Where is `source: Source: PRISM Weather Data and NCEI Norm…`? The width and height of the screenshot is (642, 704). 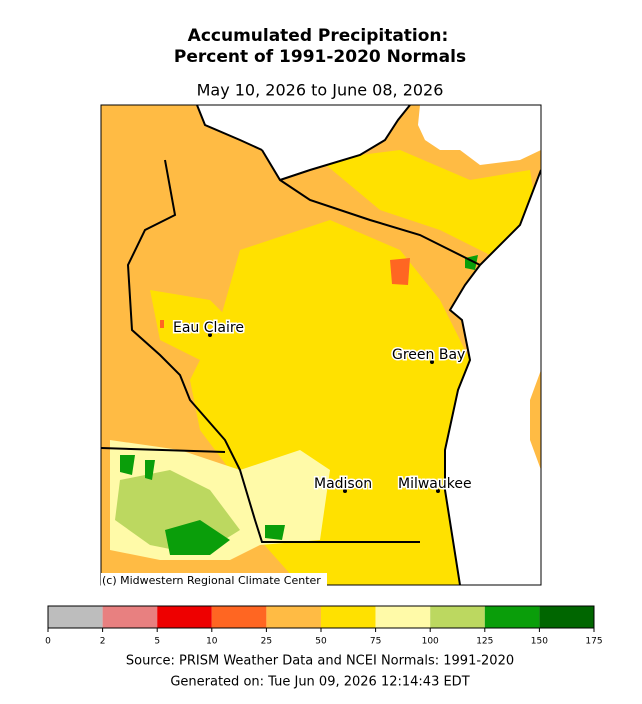
source: Source: PRISM Weather Data and NCEI Norm… is located at coordinates (320, 661).